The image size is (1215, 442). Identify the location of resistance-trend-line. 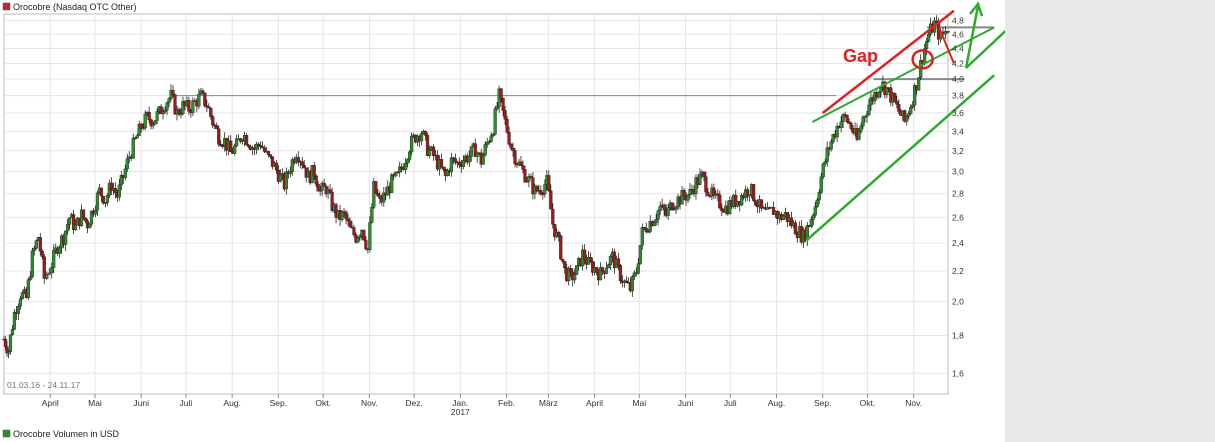
(888, 61).